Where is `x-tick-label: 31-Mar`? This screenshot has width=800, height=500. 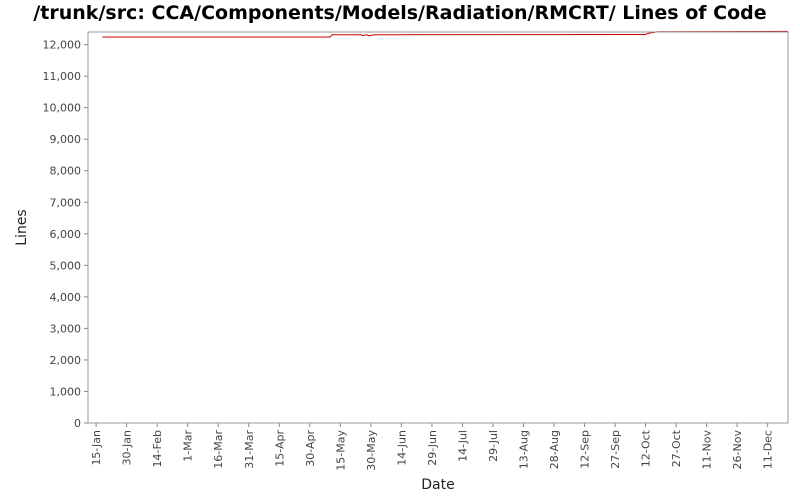 x-tick-label: 31-Mar is located at coordinates (249, 449).